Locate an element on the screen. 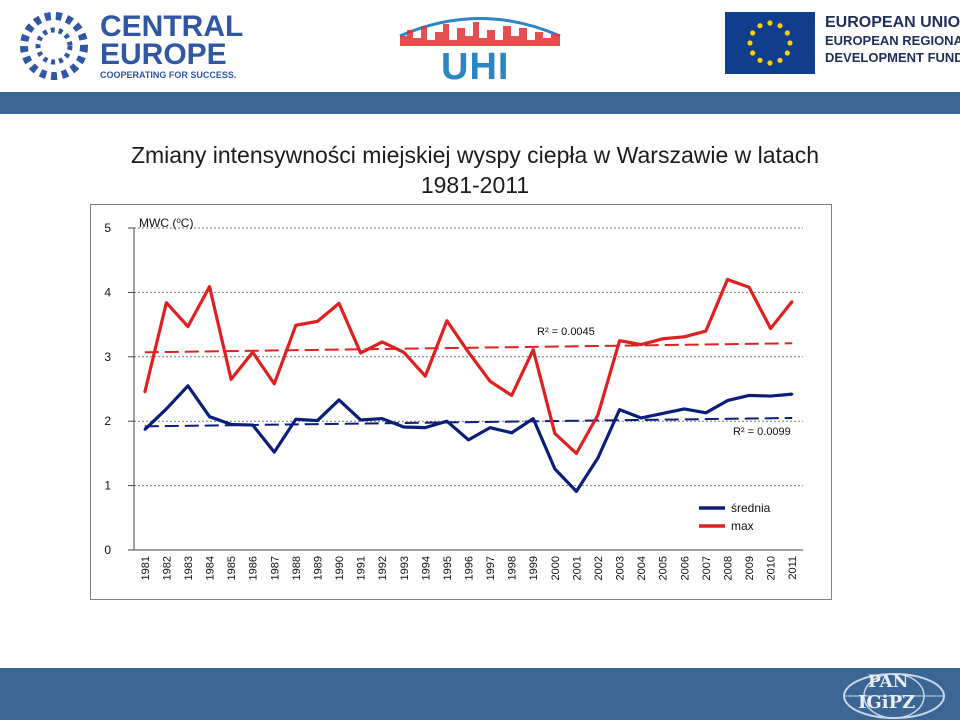 This screenshot has width=960, height=725. r2-label-srednia: R² = 0.0099 is located at coordinates (762, 432).